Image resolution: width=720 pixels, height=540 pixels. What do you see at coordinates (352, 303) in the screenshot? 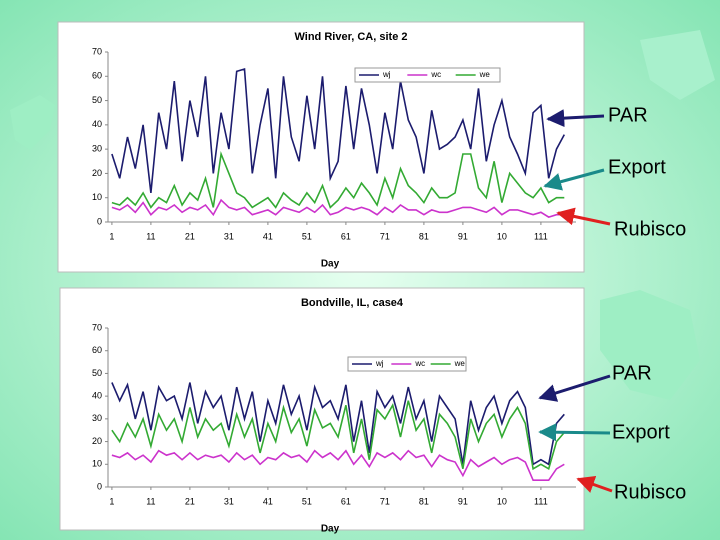
I see `chart-title: Bondville, IL, case4` at bounding box center [352, 303].